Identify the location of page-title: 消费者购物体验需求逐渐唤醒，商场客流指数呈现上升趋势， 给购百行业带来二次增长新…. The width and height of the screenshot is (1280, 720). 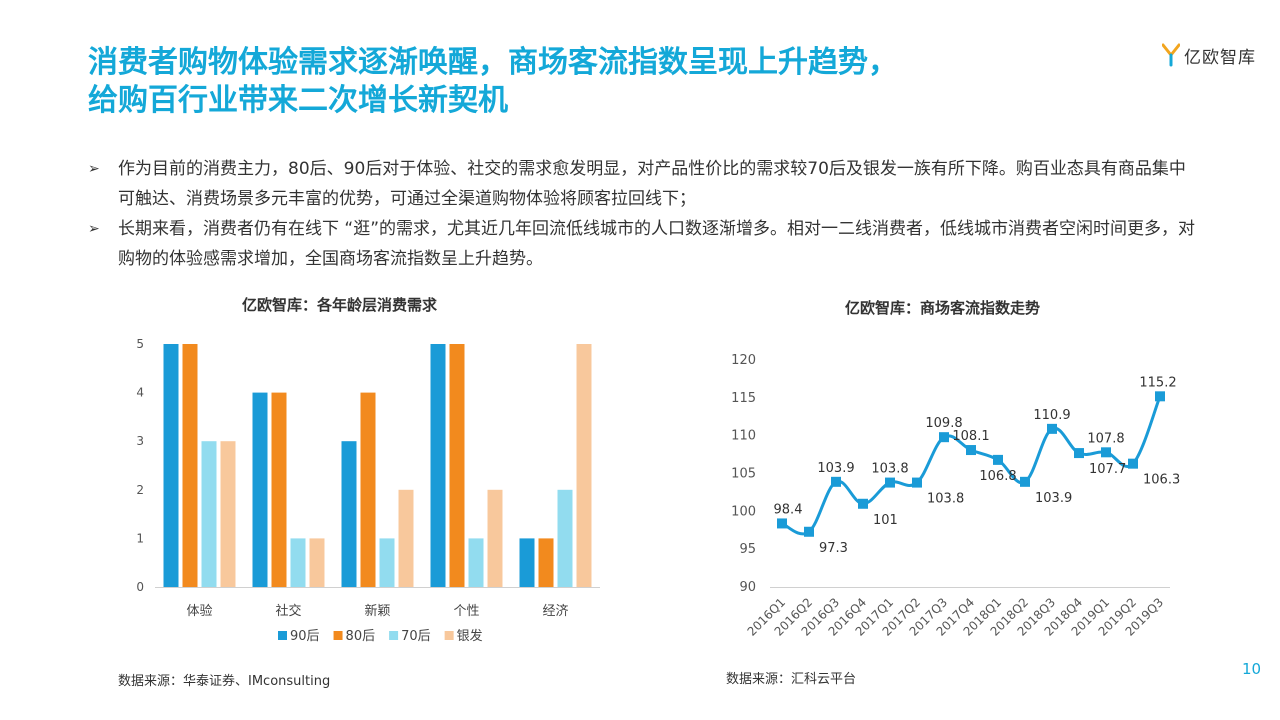
(538, 82).